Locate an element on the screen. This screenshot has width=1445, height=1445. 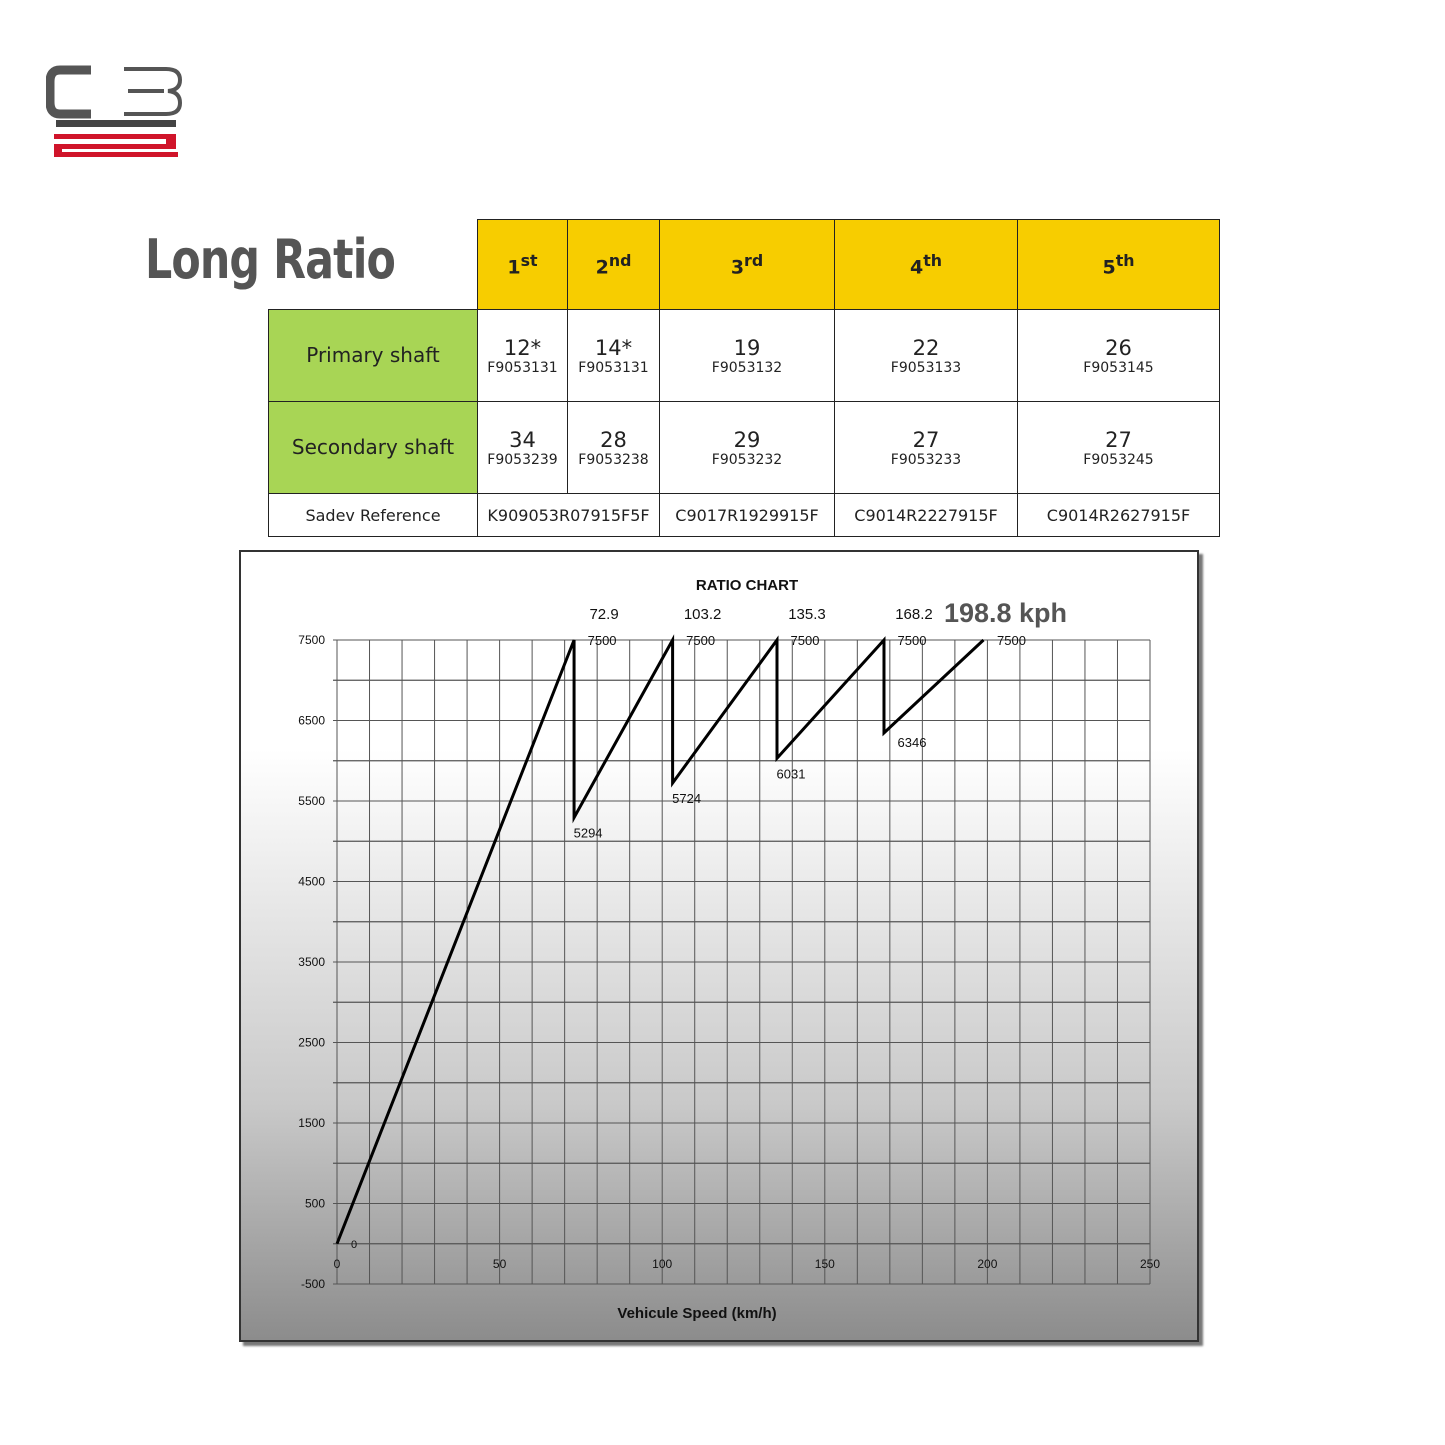
y-tick-label: 6500 is located at coordinates (311, 721).